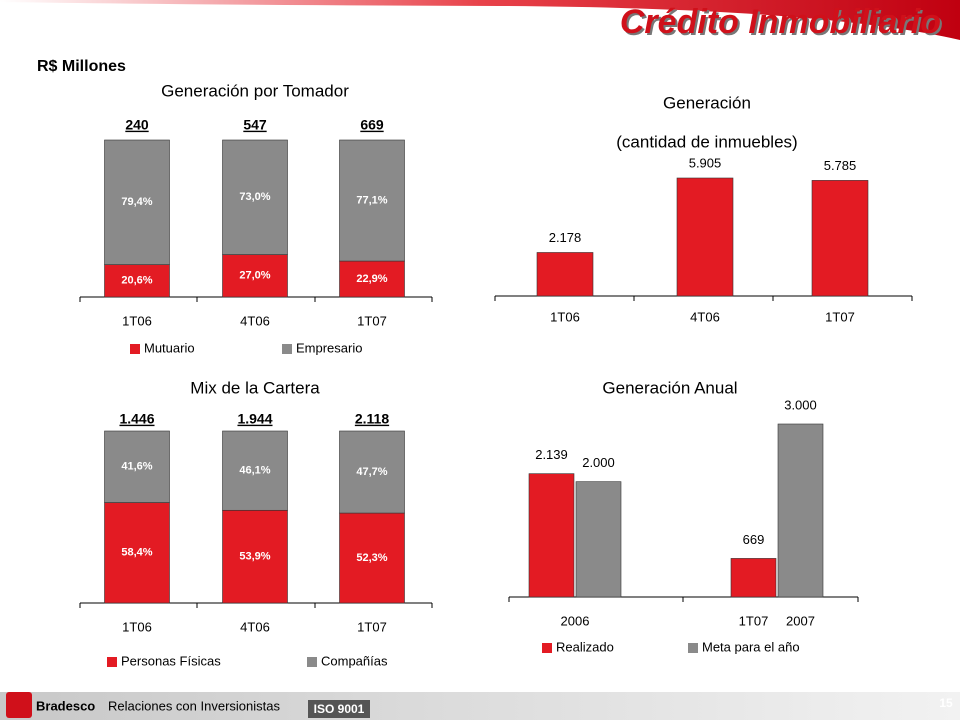  I want to click on segment-label: 27,0%, so click(254, 276).